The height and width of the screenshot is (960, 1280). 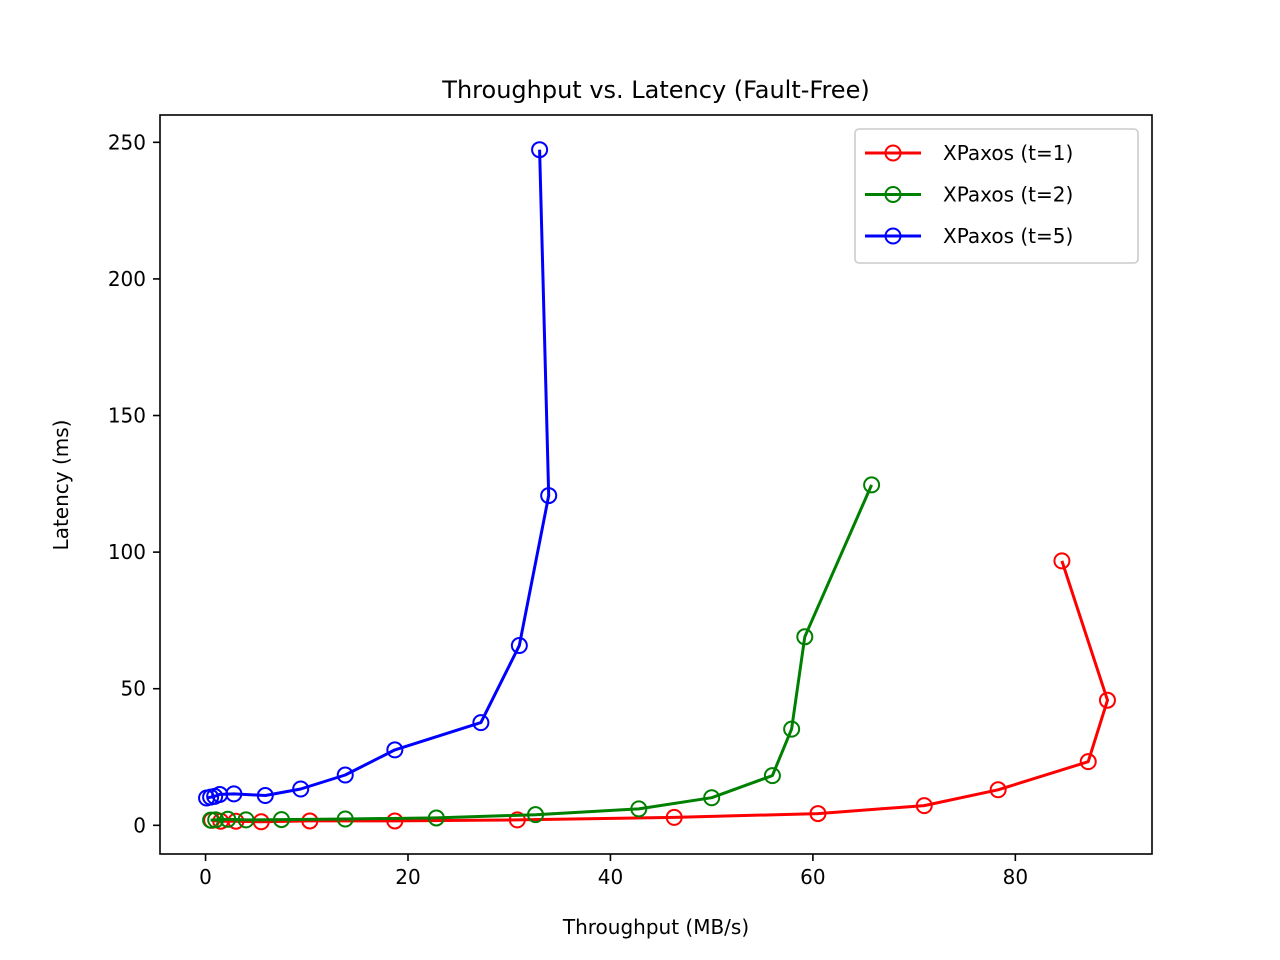 What do you see at coordinates (655, 90) in the screenshot?
I see `chart-title: Throughput vs. Latency (Fault-Free)` at bounding box center [655, 90].